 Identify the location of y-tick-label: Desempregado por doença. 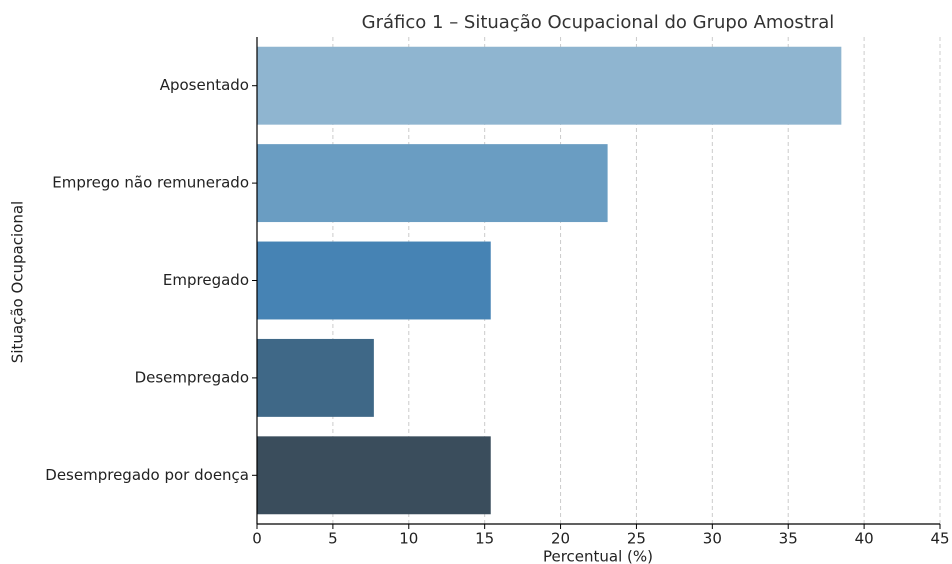
(147, 475).